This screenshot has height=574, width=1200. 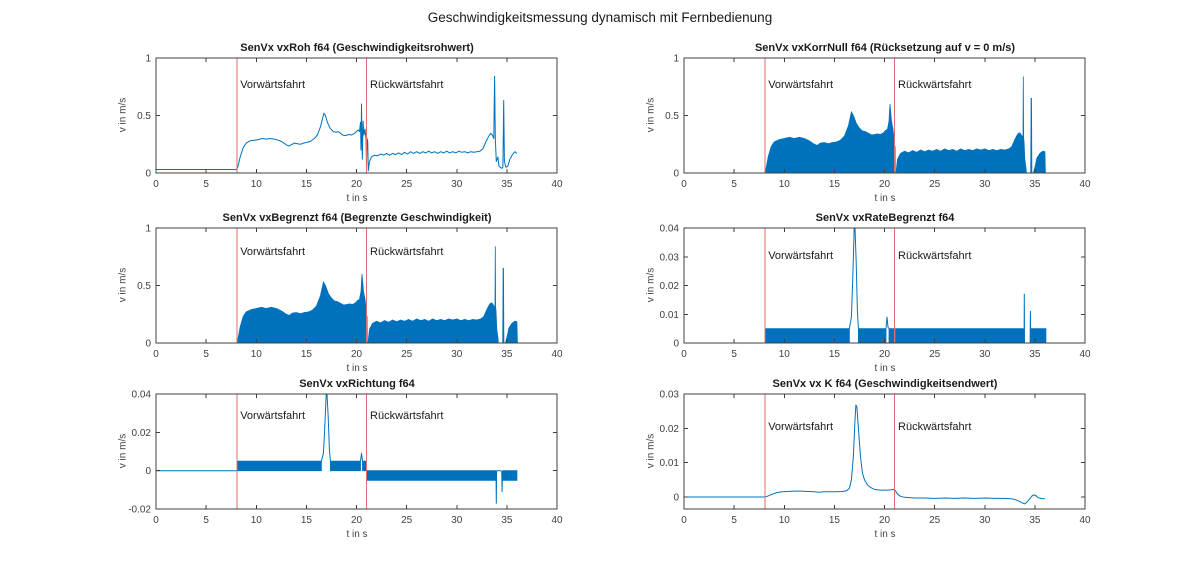 I want to click on plot-canvas-vxkorrnull: 0 5 10 15 20 25 30 35 40 0 0.5 1, so click(x=878, y=122).